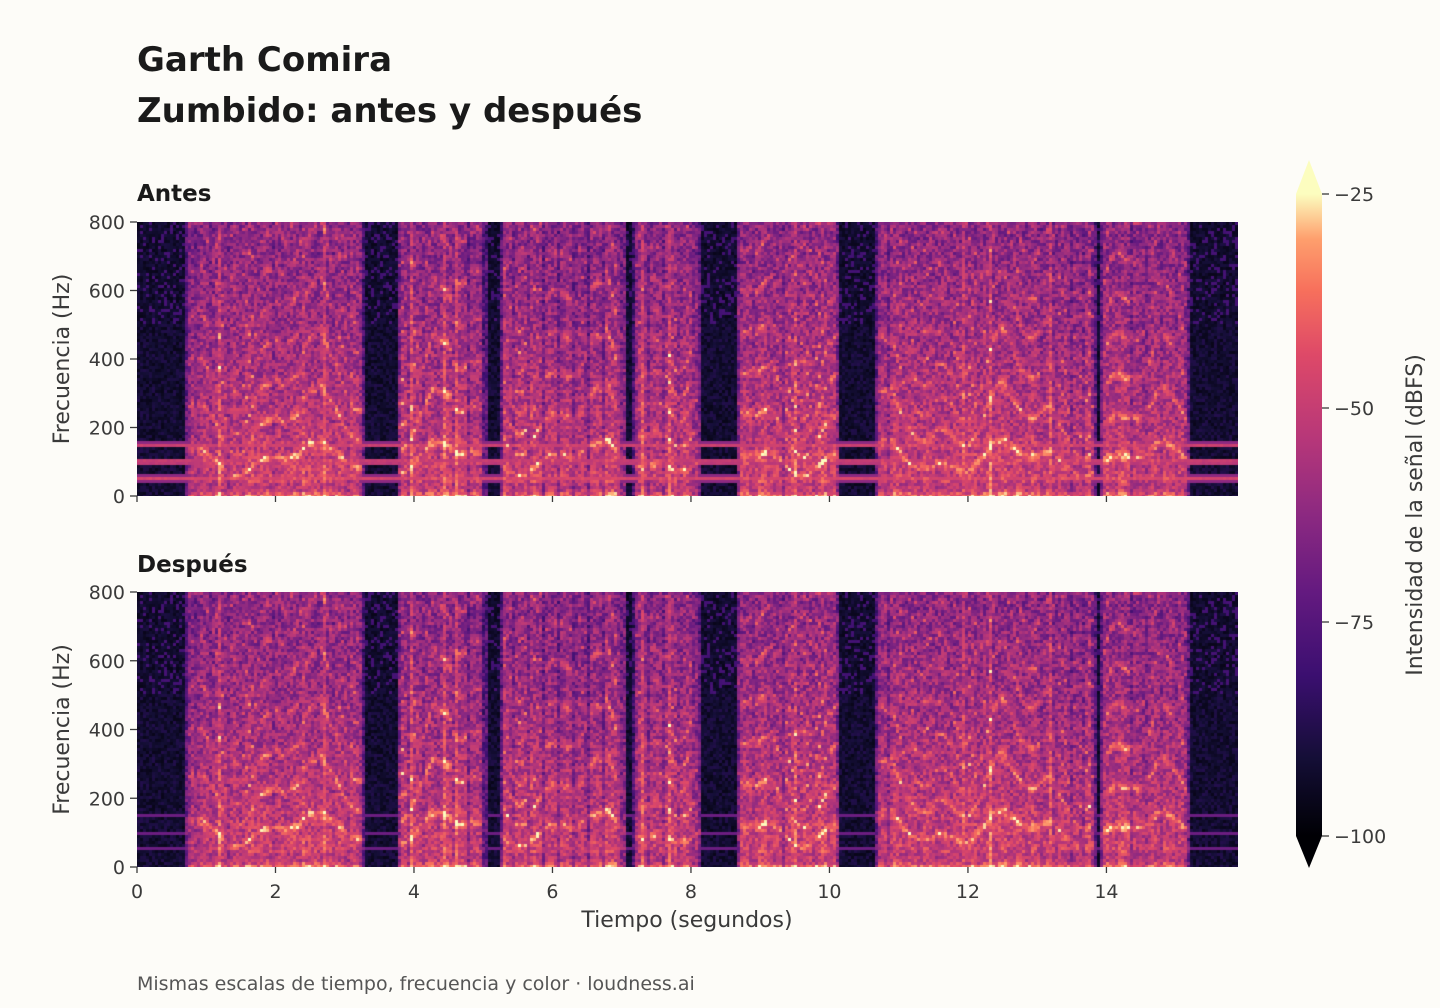 The height and width of the screenshot is (1008, 1440). I want to click on colorbar-ticks: −25 −50 −75 −100, so click(1354, 516).